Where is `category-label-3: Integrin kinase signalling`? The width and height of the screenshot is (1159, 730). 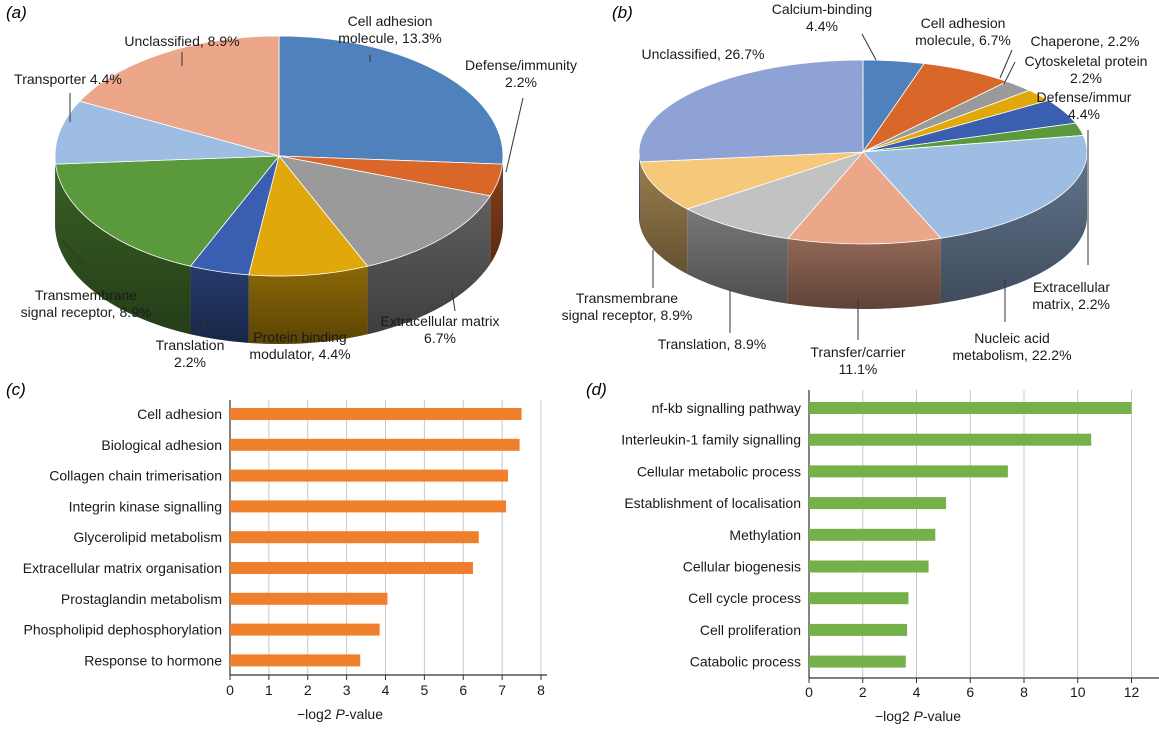
category-label-3: Integrin kinase signalling is located at coordinates (145, 506).